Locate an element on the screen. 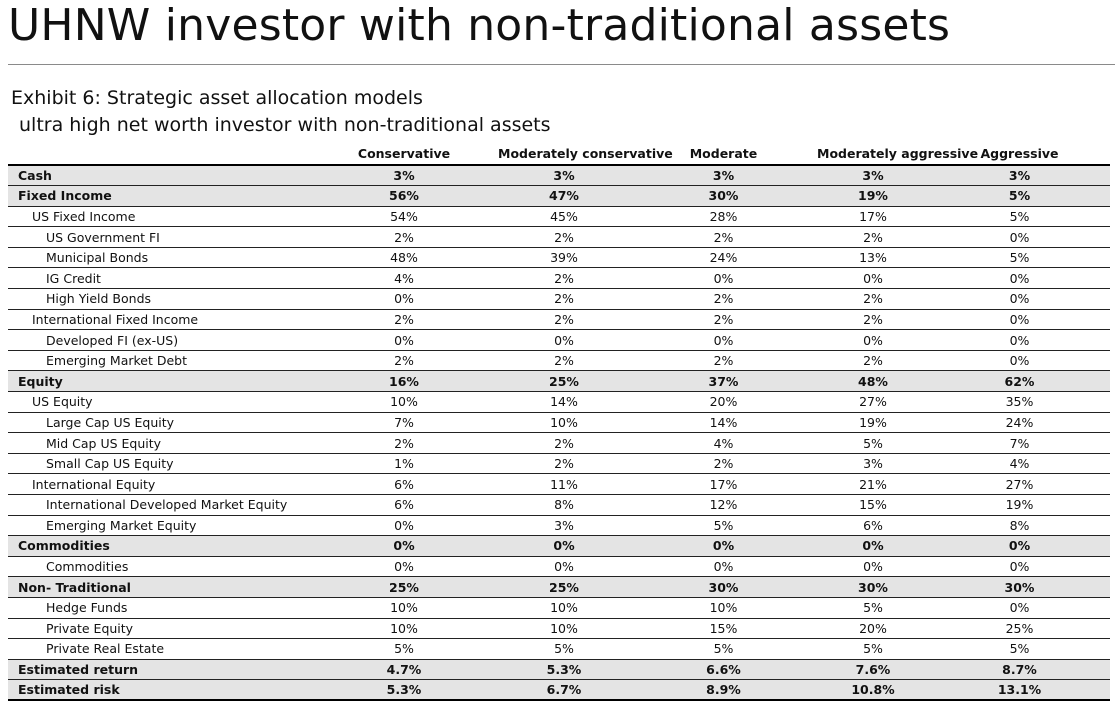  allocation-cell: 1% is located at coordinates (404, 464).